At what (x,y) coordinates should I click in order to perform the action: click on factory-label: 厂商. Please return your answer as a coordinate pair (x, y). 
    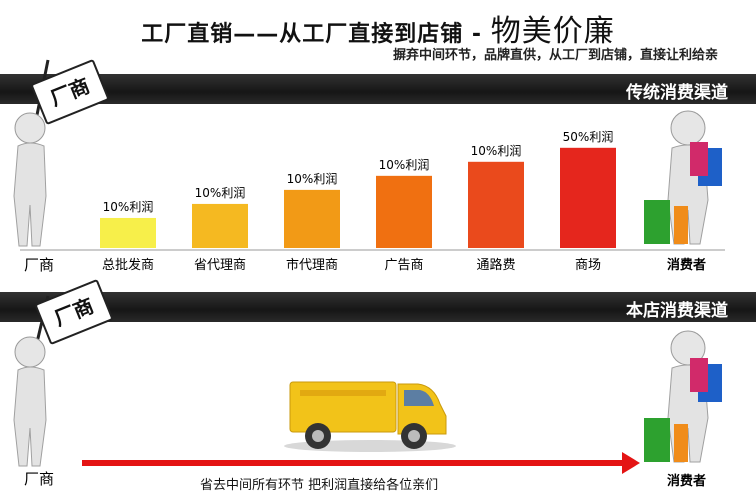
    Looking at the image, I should click on (39, 265).